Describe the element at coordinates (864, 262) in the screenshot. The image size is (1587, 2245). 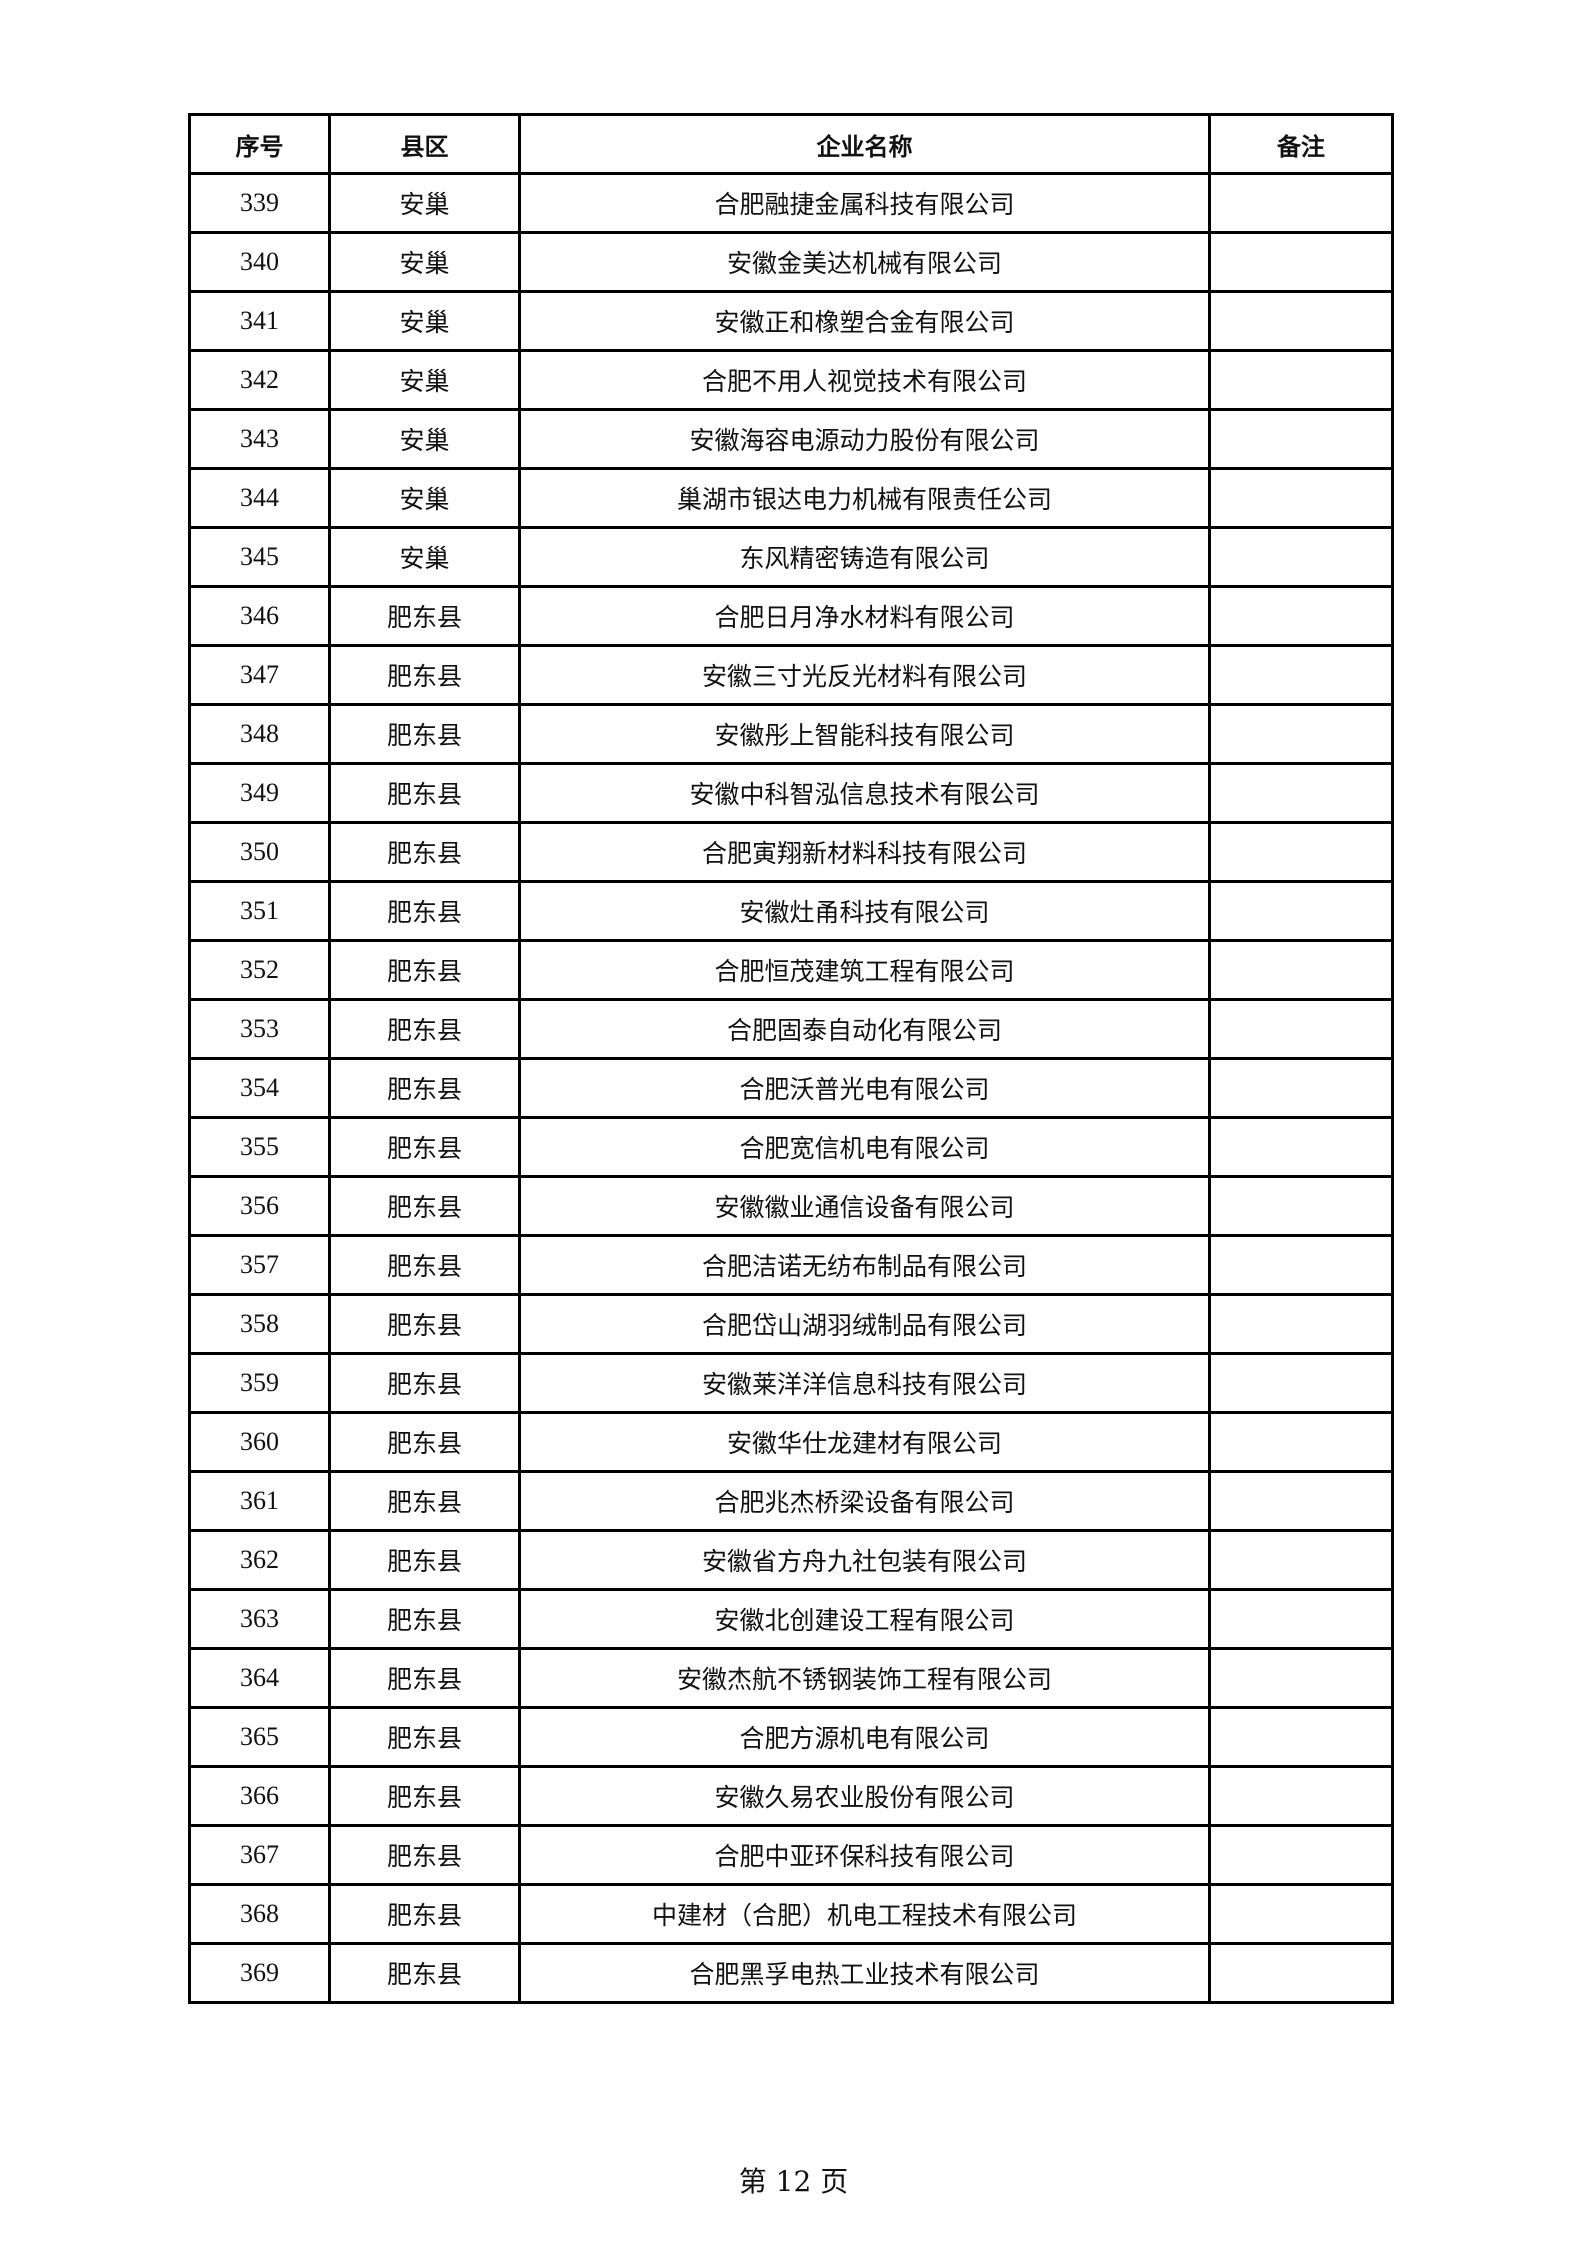
I see `cell-company: 安徽金美达机械有限公司` at that location.